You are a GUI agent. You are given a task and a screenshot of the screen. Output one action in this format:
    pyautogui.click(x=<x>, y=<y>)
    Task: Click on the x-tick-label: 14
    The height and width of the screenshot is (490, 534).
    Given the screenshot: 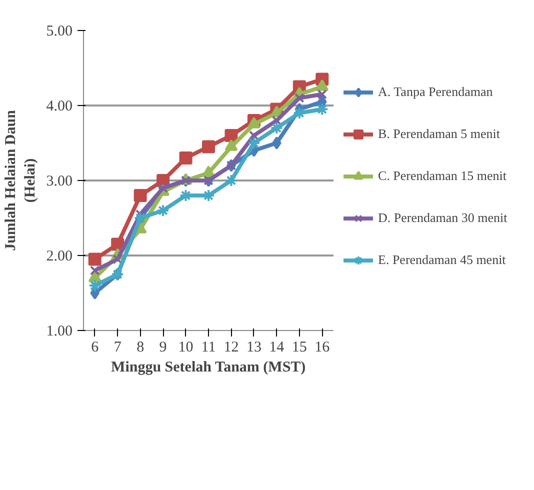 What is the action you would take?
    pyautogui.click(x=277, y=348)
    